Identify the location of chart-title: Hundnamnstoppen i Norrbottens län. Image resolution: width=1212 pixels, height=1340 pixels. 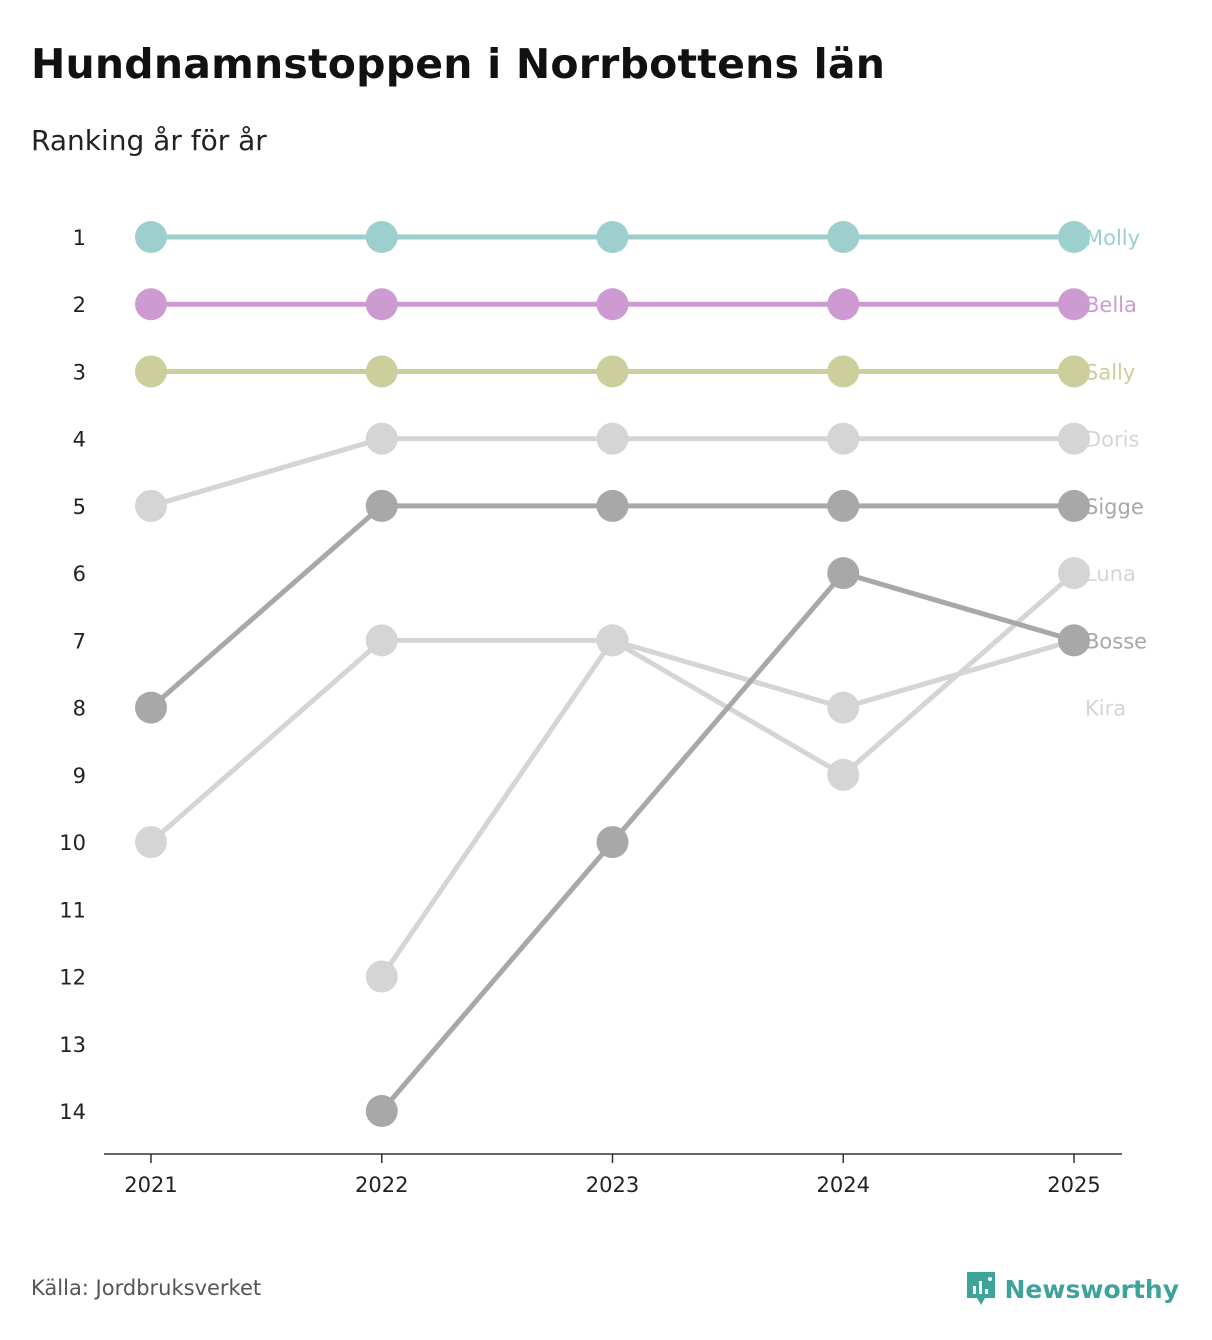
(458, 64).